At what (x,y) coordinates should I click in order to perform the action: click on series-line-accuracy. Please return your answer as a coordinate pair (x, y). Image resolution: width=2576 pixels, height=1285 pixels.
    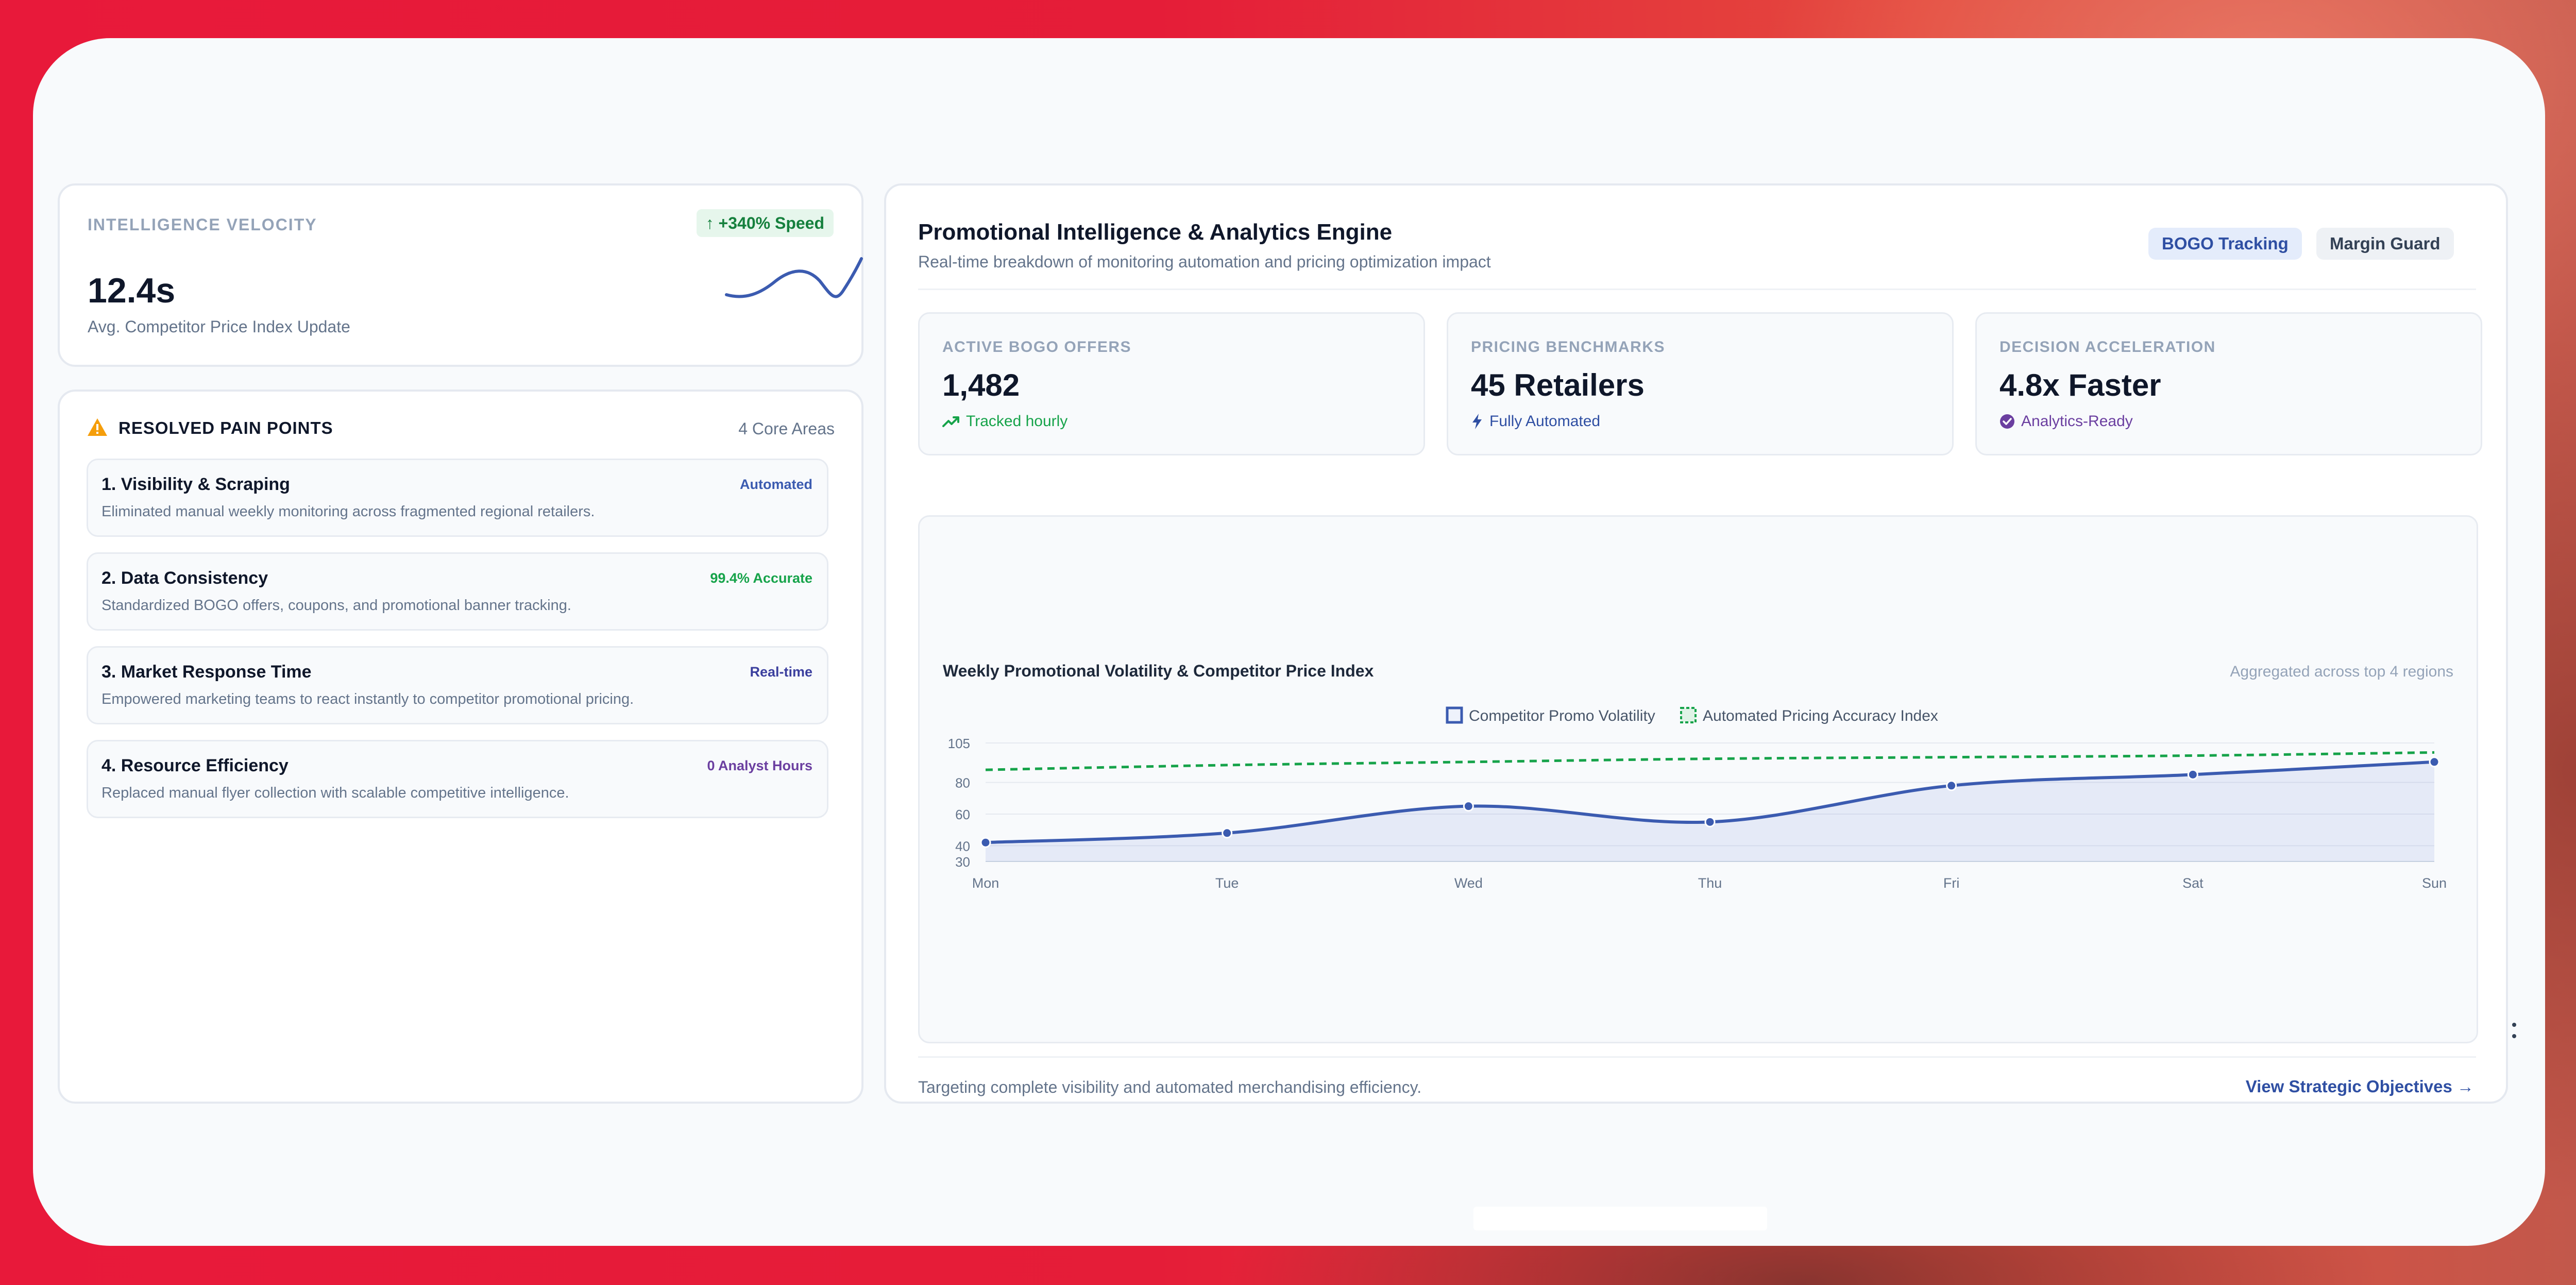
    Looking at the image, I should click on (1710, 761).